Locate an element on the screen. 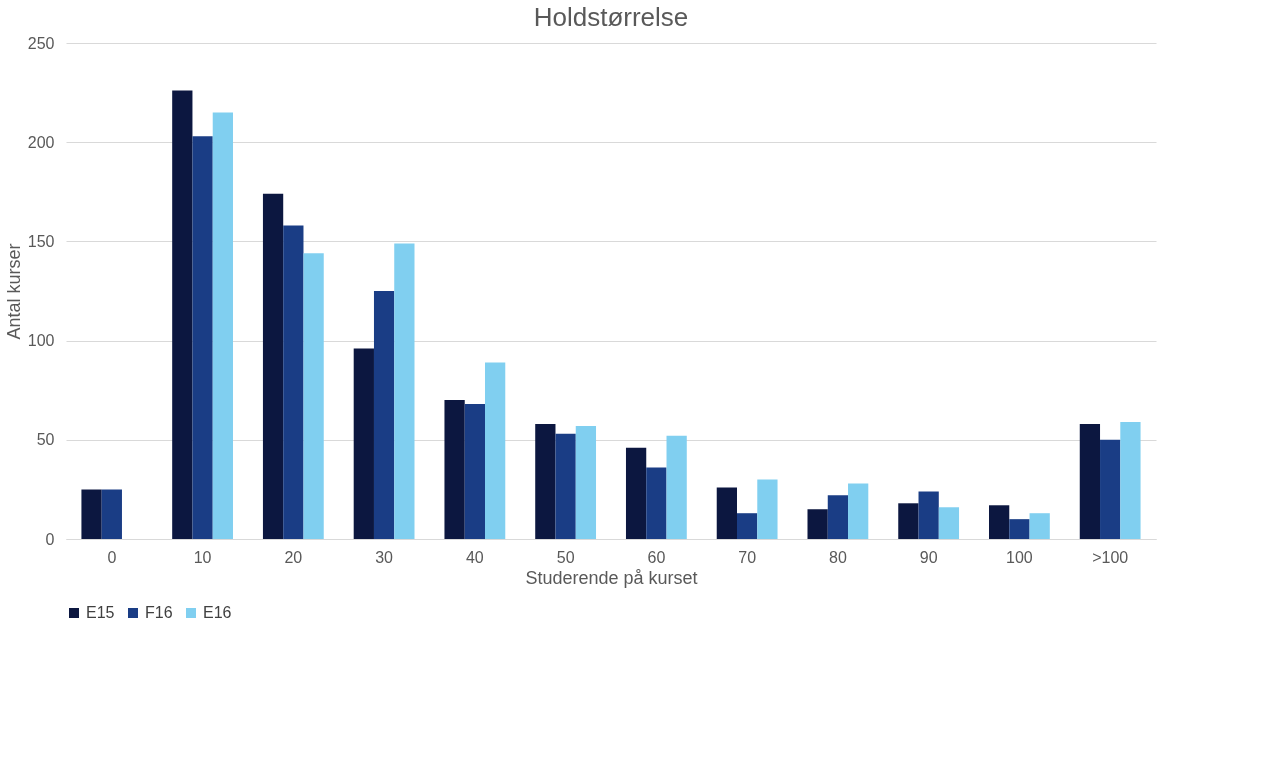 Image resolution: width=1271 pixels, height=769 pixels. x-tick-label: 40 is located at coordinates (474, 557).